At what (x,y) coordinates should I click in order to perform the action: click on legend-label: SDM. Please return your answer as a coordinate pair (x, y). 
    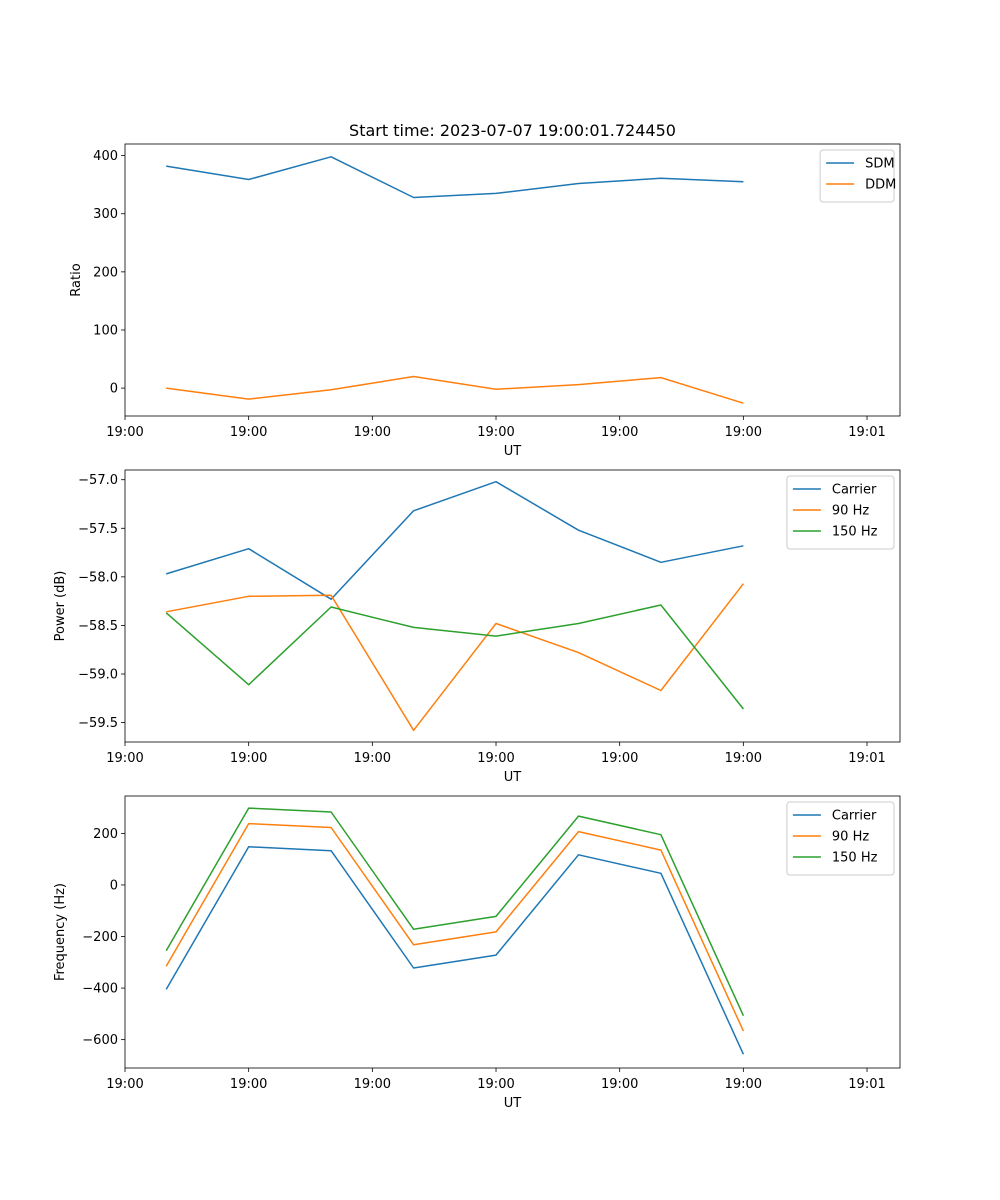
    Looking at the image, I should click on (879, 164).